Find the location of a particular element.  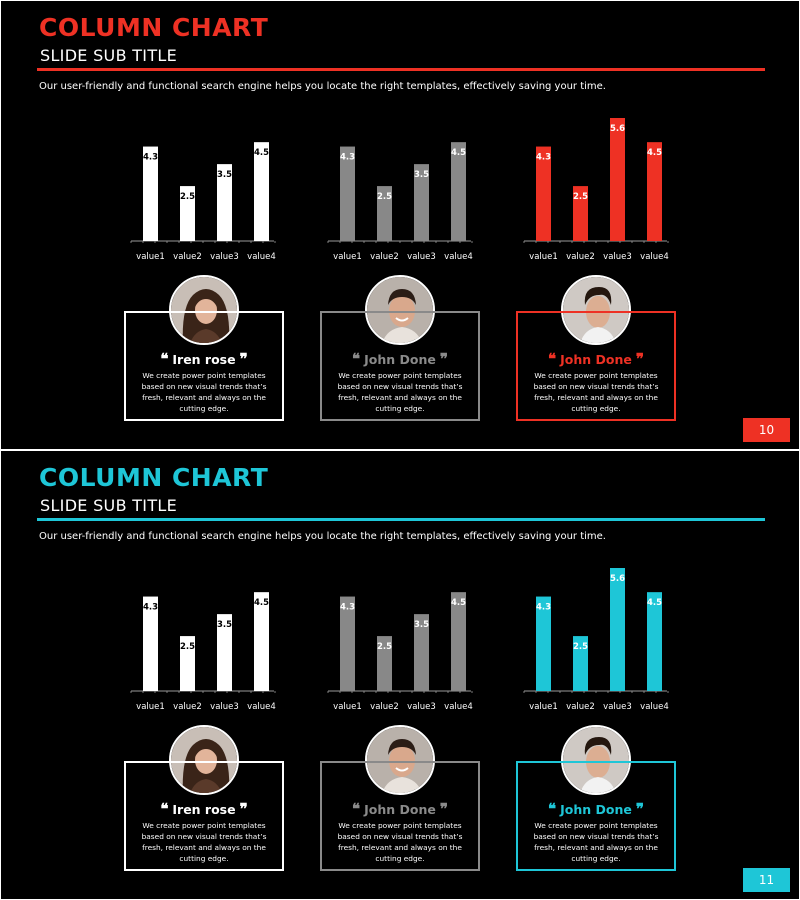

woman-portrait-icon is located at coordinates (204, 310).